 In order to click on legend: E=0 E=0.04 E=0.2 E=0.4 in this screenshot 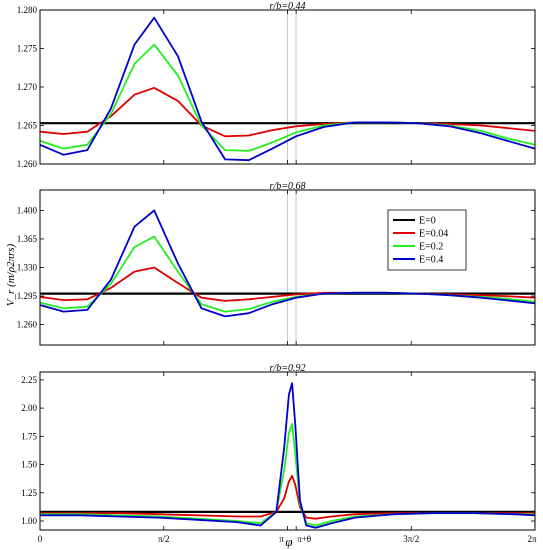, I will do `click(427, 240)`.